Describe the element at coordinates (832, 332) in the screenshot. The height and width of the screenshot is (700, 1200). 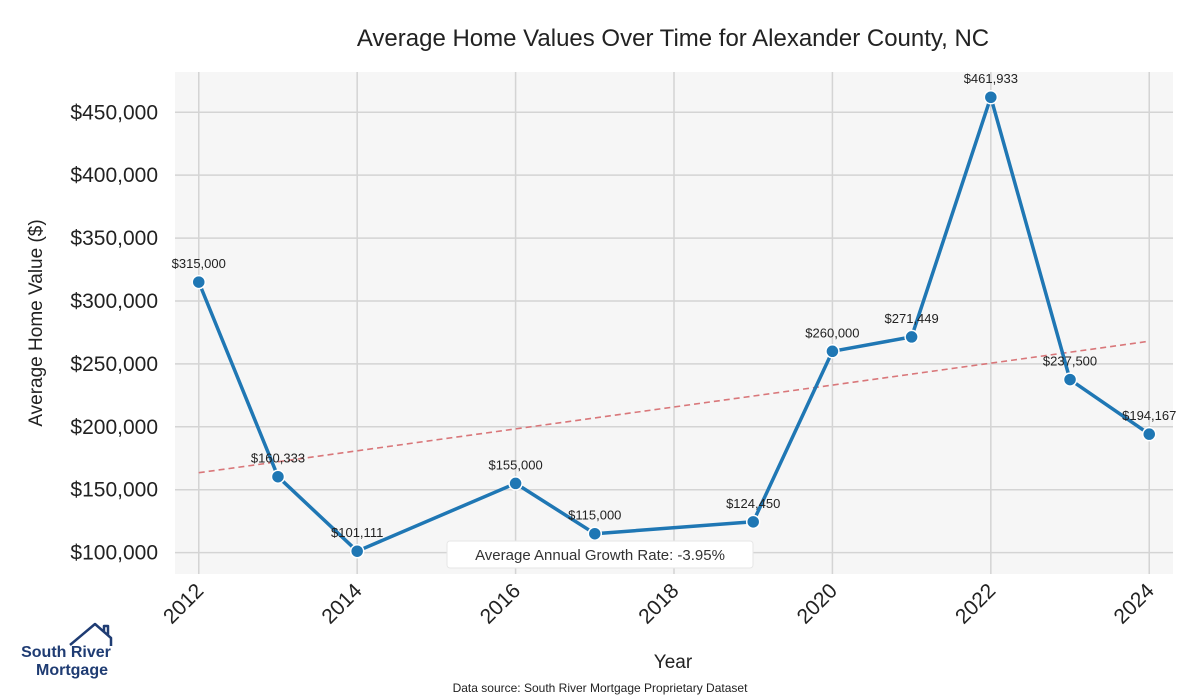
I see `data-label: $260,000` at that location.